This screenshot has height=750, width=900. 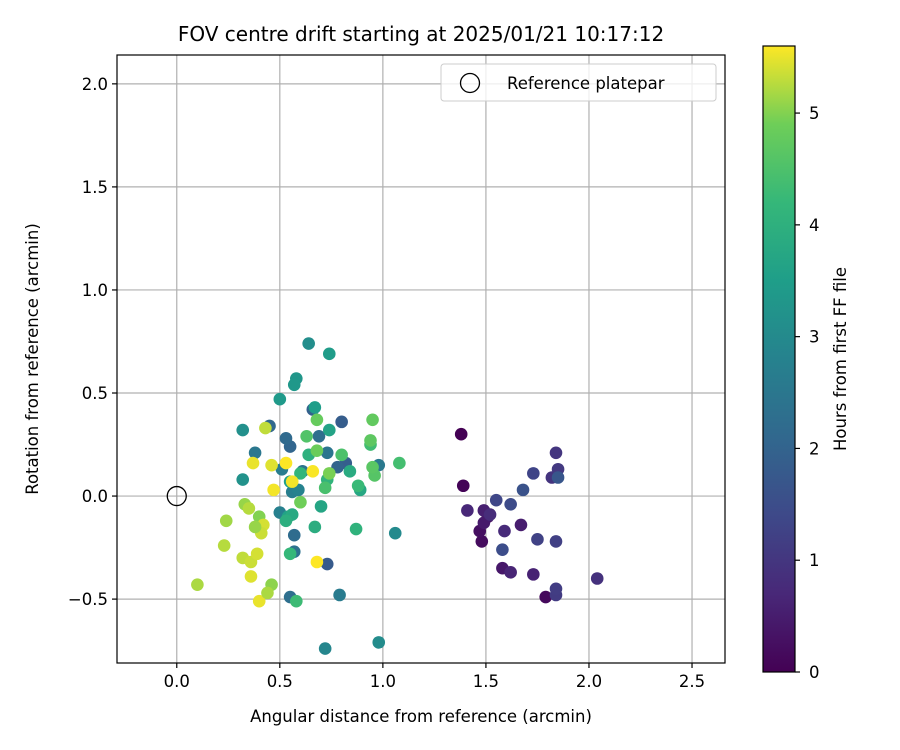 What do you see at coordinates (589, 681) in the screenshot?
I see `x-tick-label: 2.0` at bounding box center [589, 681].